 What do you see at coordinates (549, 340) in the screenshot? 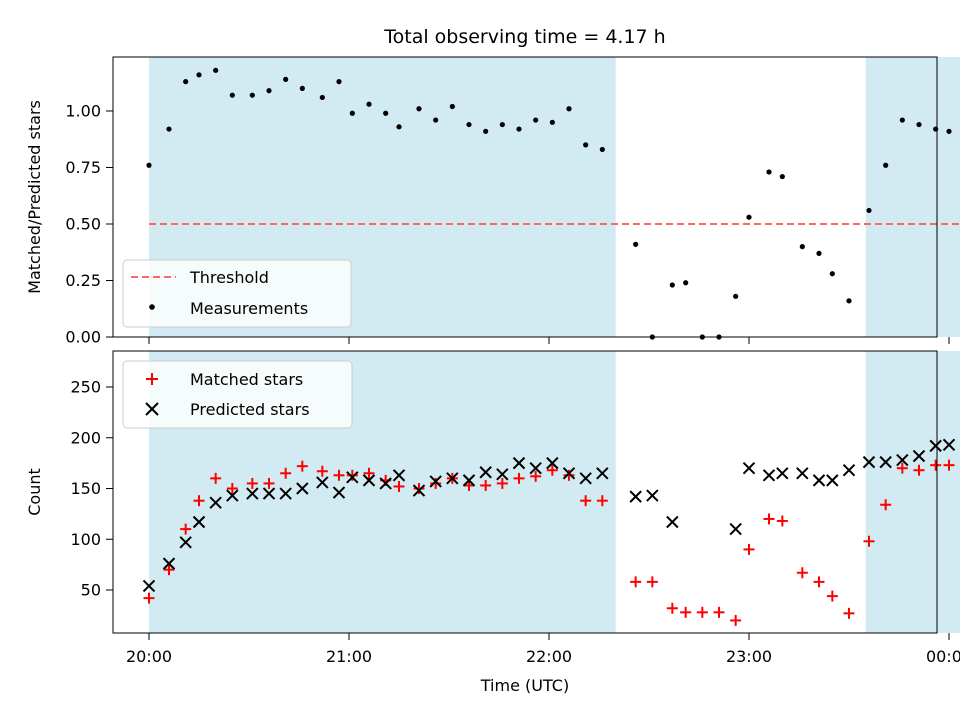
I see `top-x-ticks` at bounding box center [549, 340].